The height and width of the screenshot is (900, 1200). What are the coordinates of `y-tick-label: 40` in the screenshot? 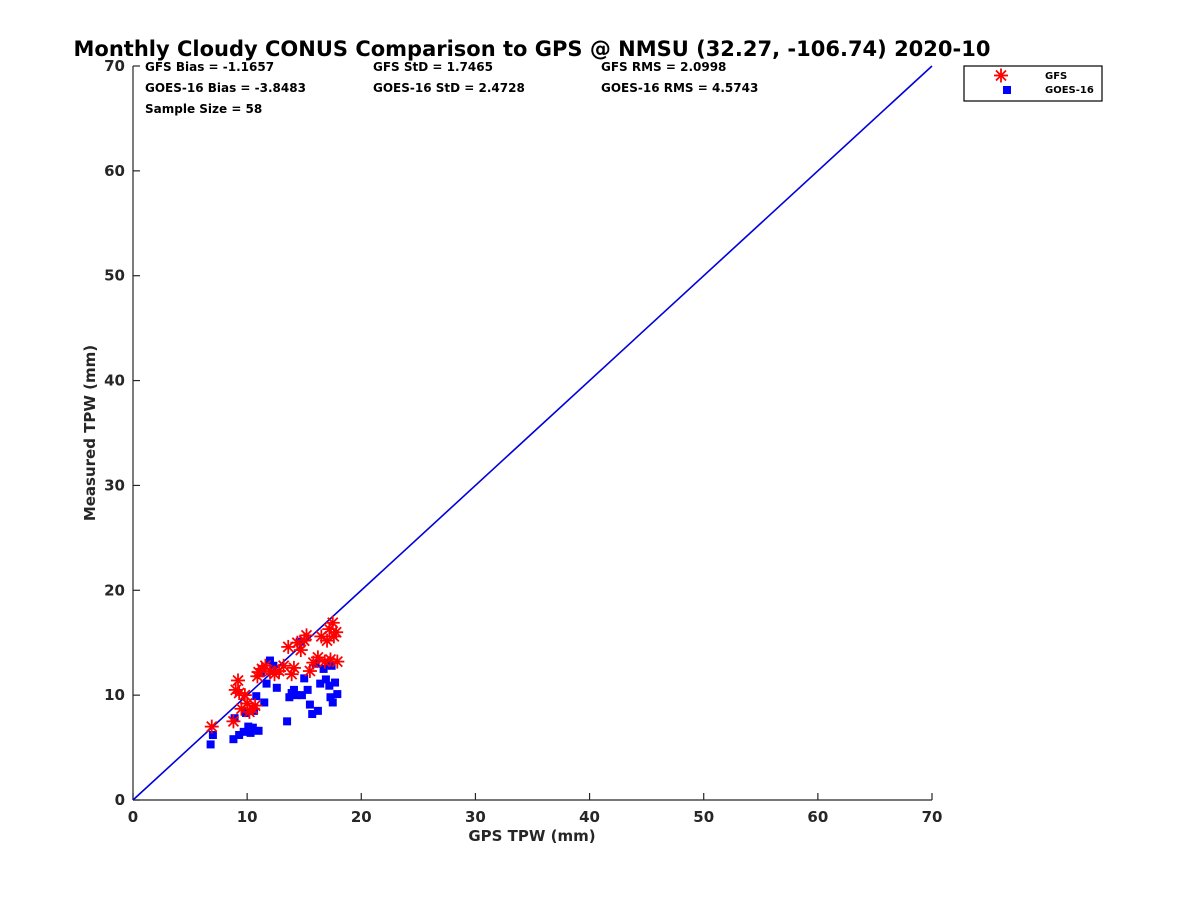 It's located at (114, 381).